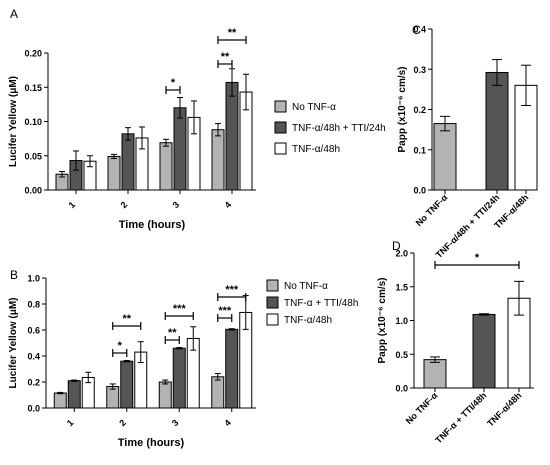 The height and width of the screenshot is (465, 550). What do you see at coordinates (33, 122) in the screenshot?
I see `y-tick-label: 0.10` at bounding box center [33, 122].